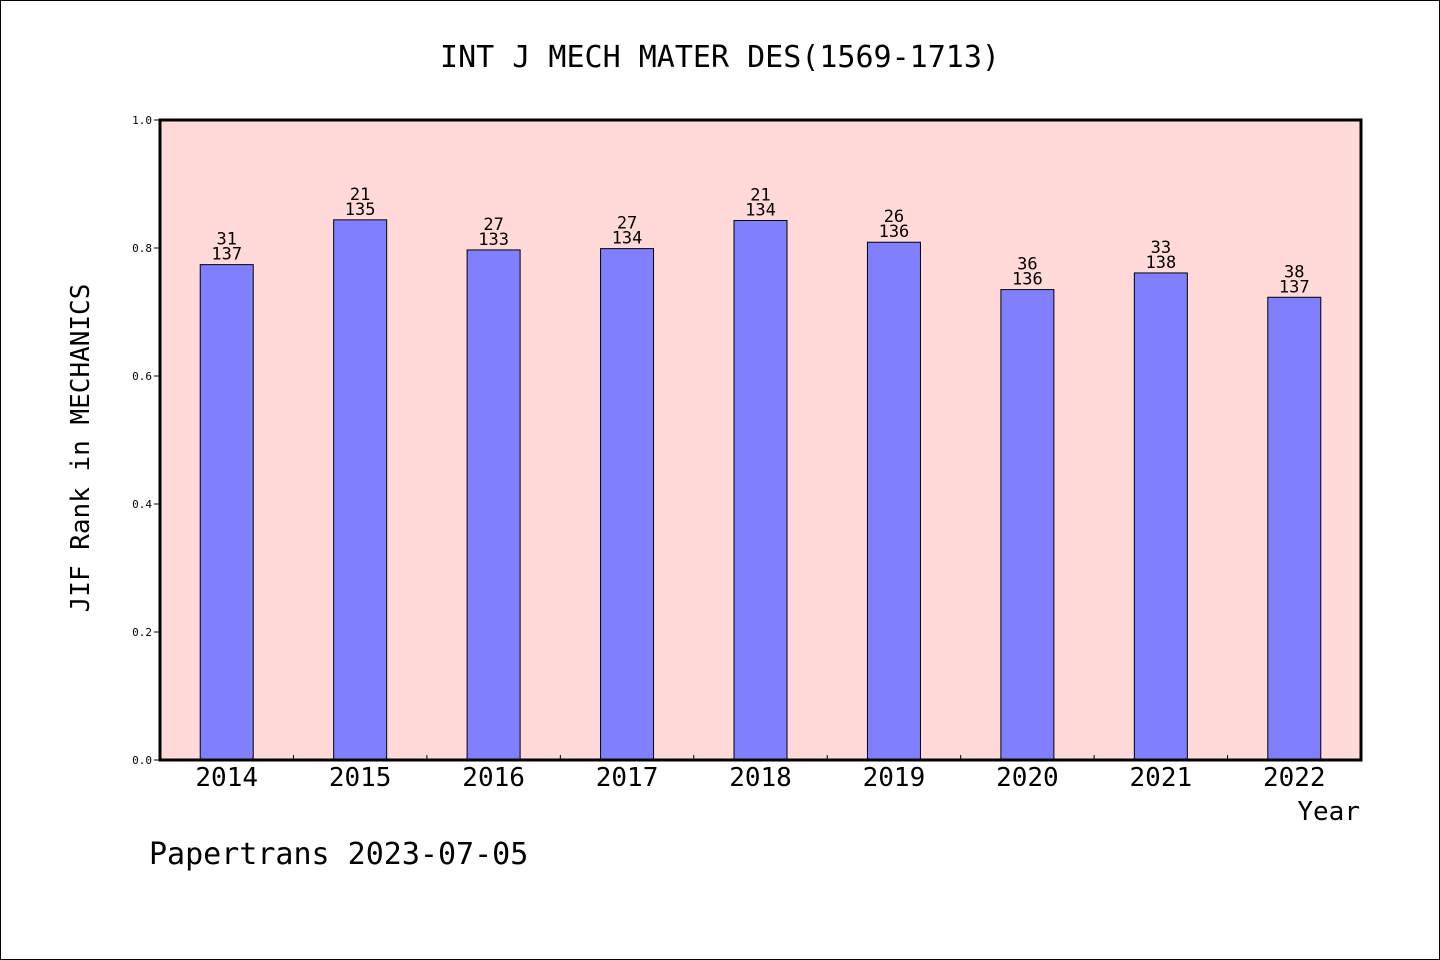 This screenshot has width=1440, height=960. Describe the element at coordinates (894, 217) in the screenshot. I see `bar-rank-label: 26` at that location.